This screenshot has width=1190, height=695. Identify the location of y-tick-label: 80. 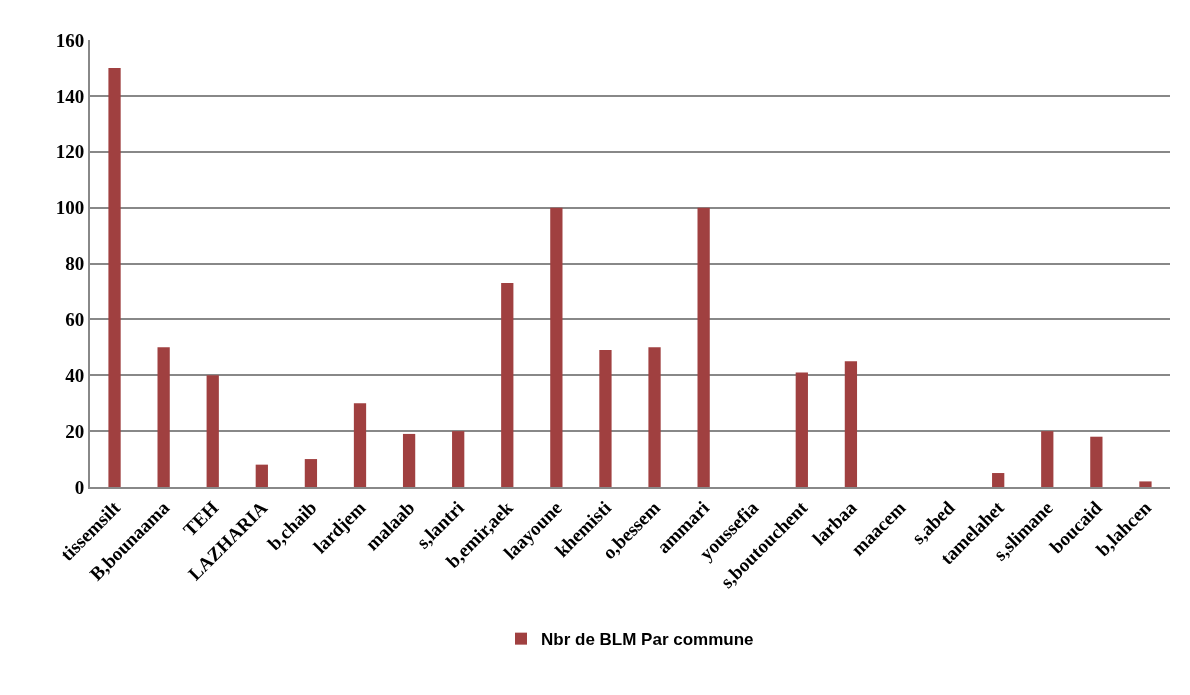
(75, 264).